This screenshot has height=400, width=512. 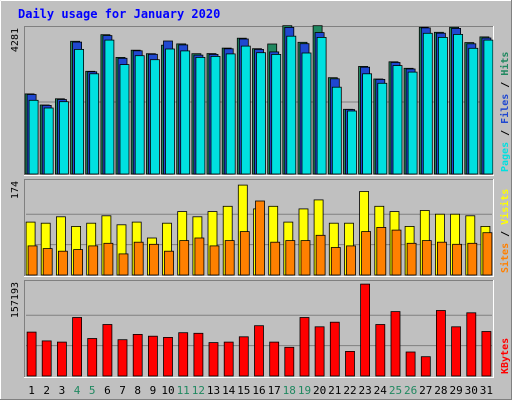 What do you see at coordinates (395, 390) in the screenshot?
I see `x-tick-label-25: 25` at bounding box center [395, 390].